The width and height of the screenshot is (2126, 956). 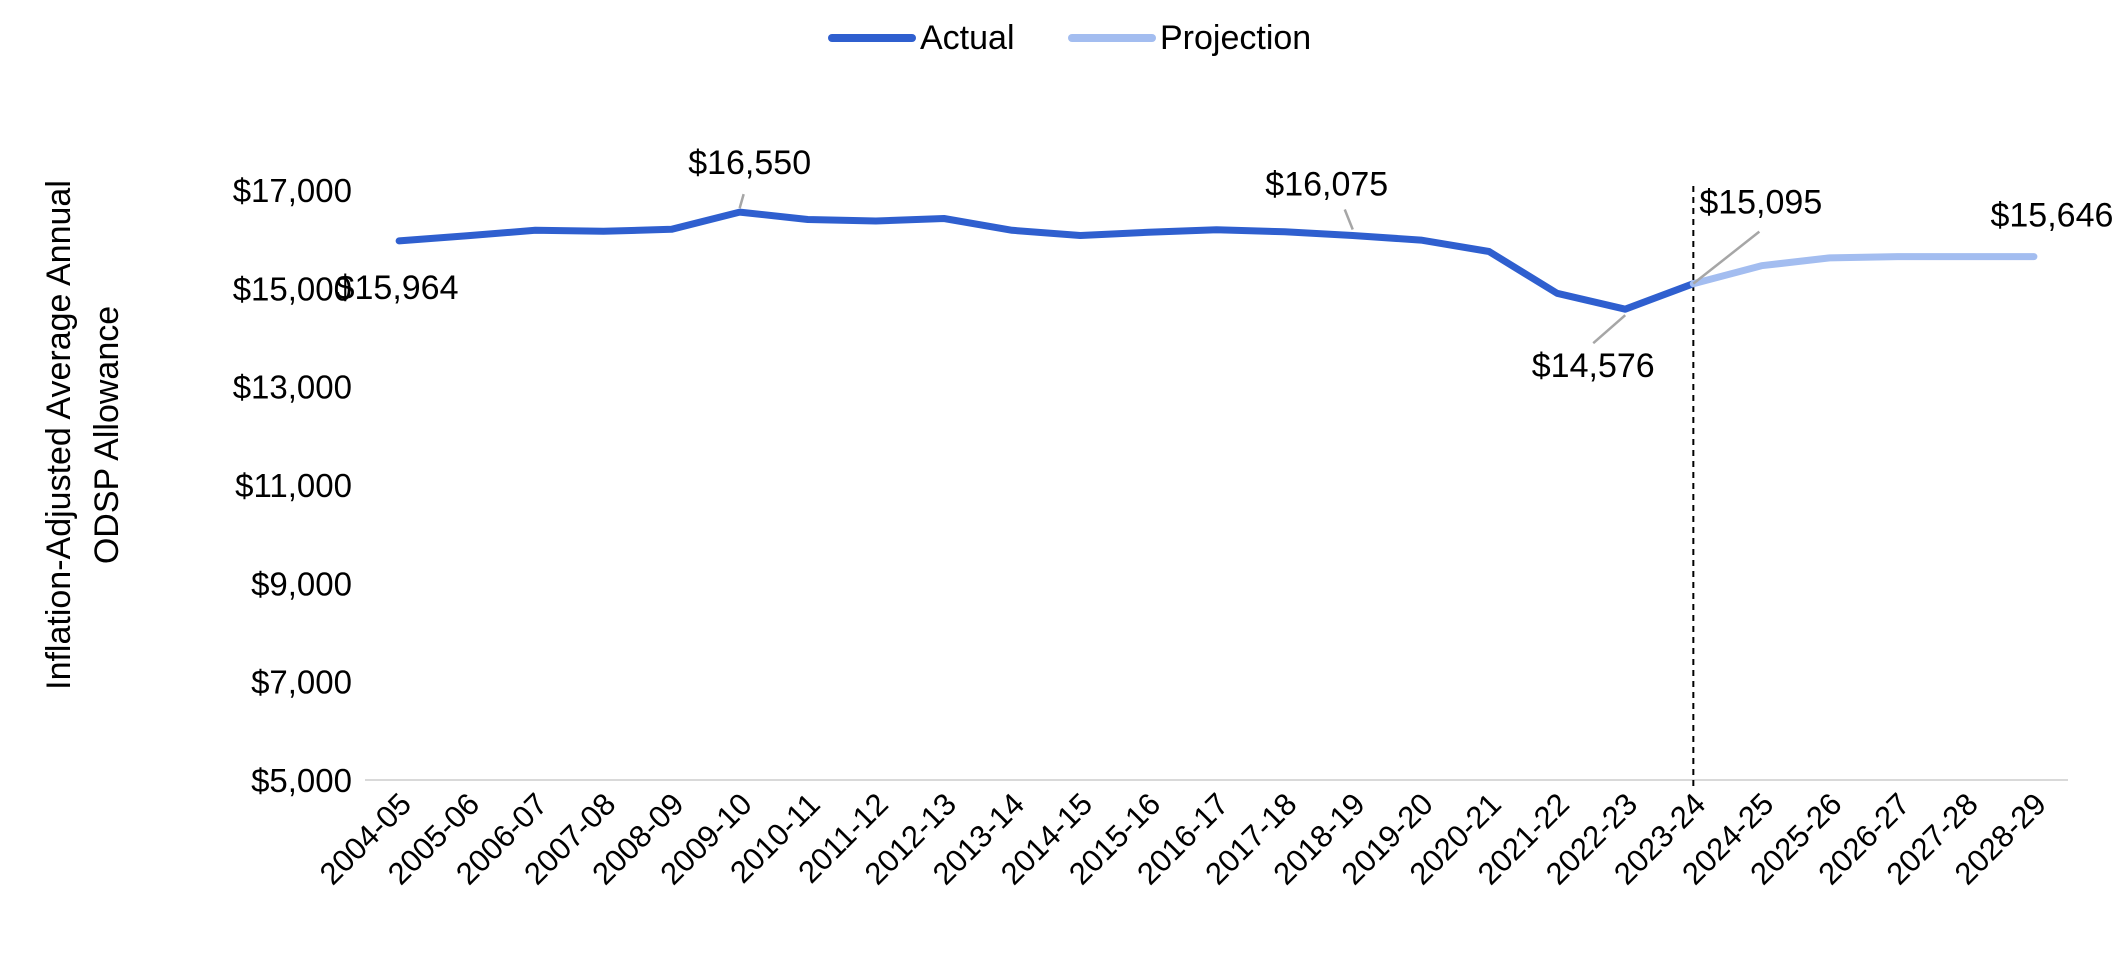 What do you see at coordinates (1046, 260) in the screenshot?
I see `series-line-actual` at bounding box center [1046, 260].